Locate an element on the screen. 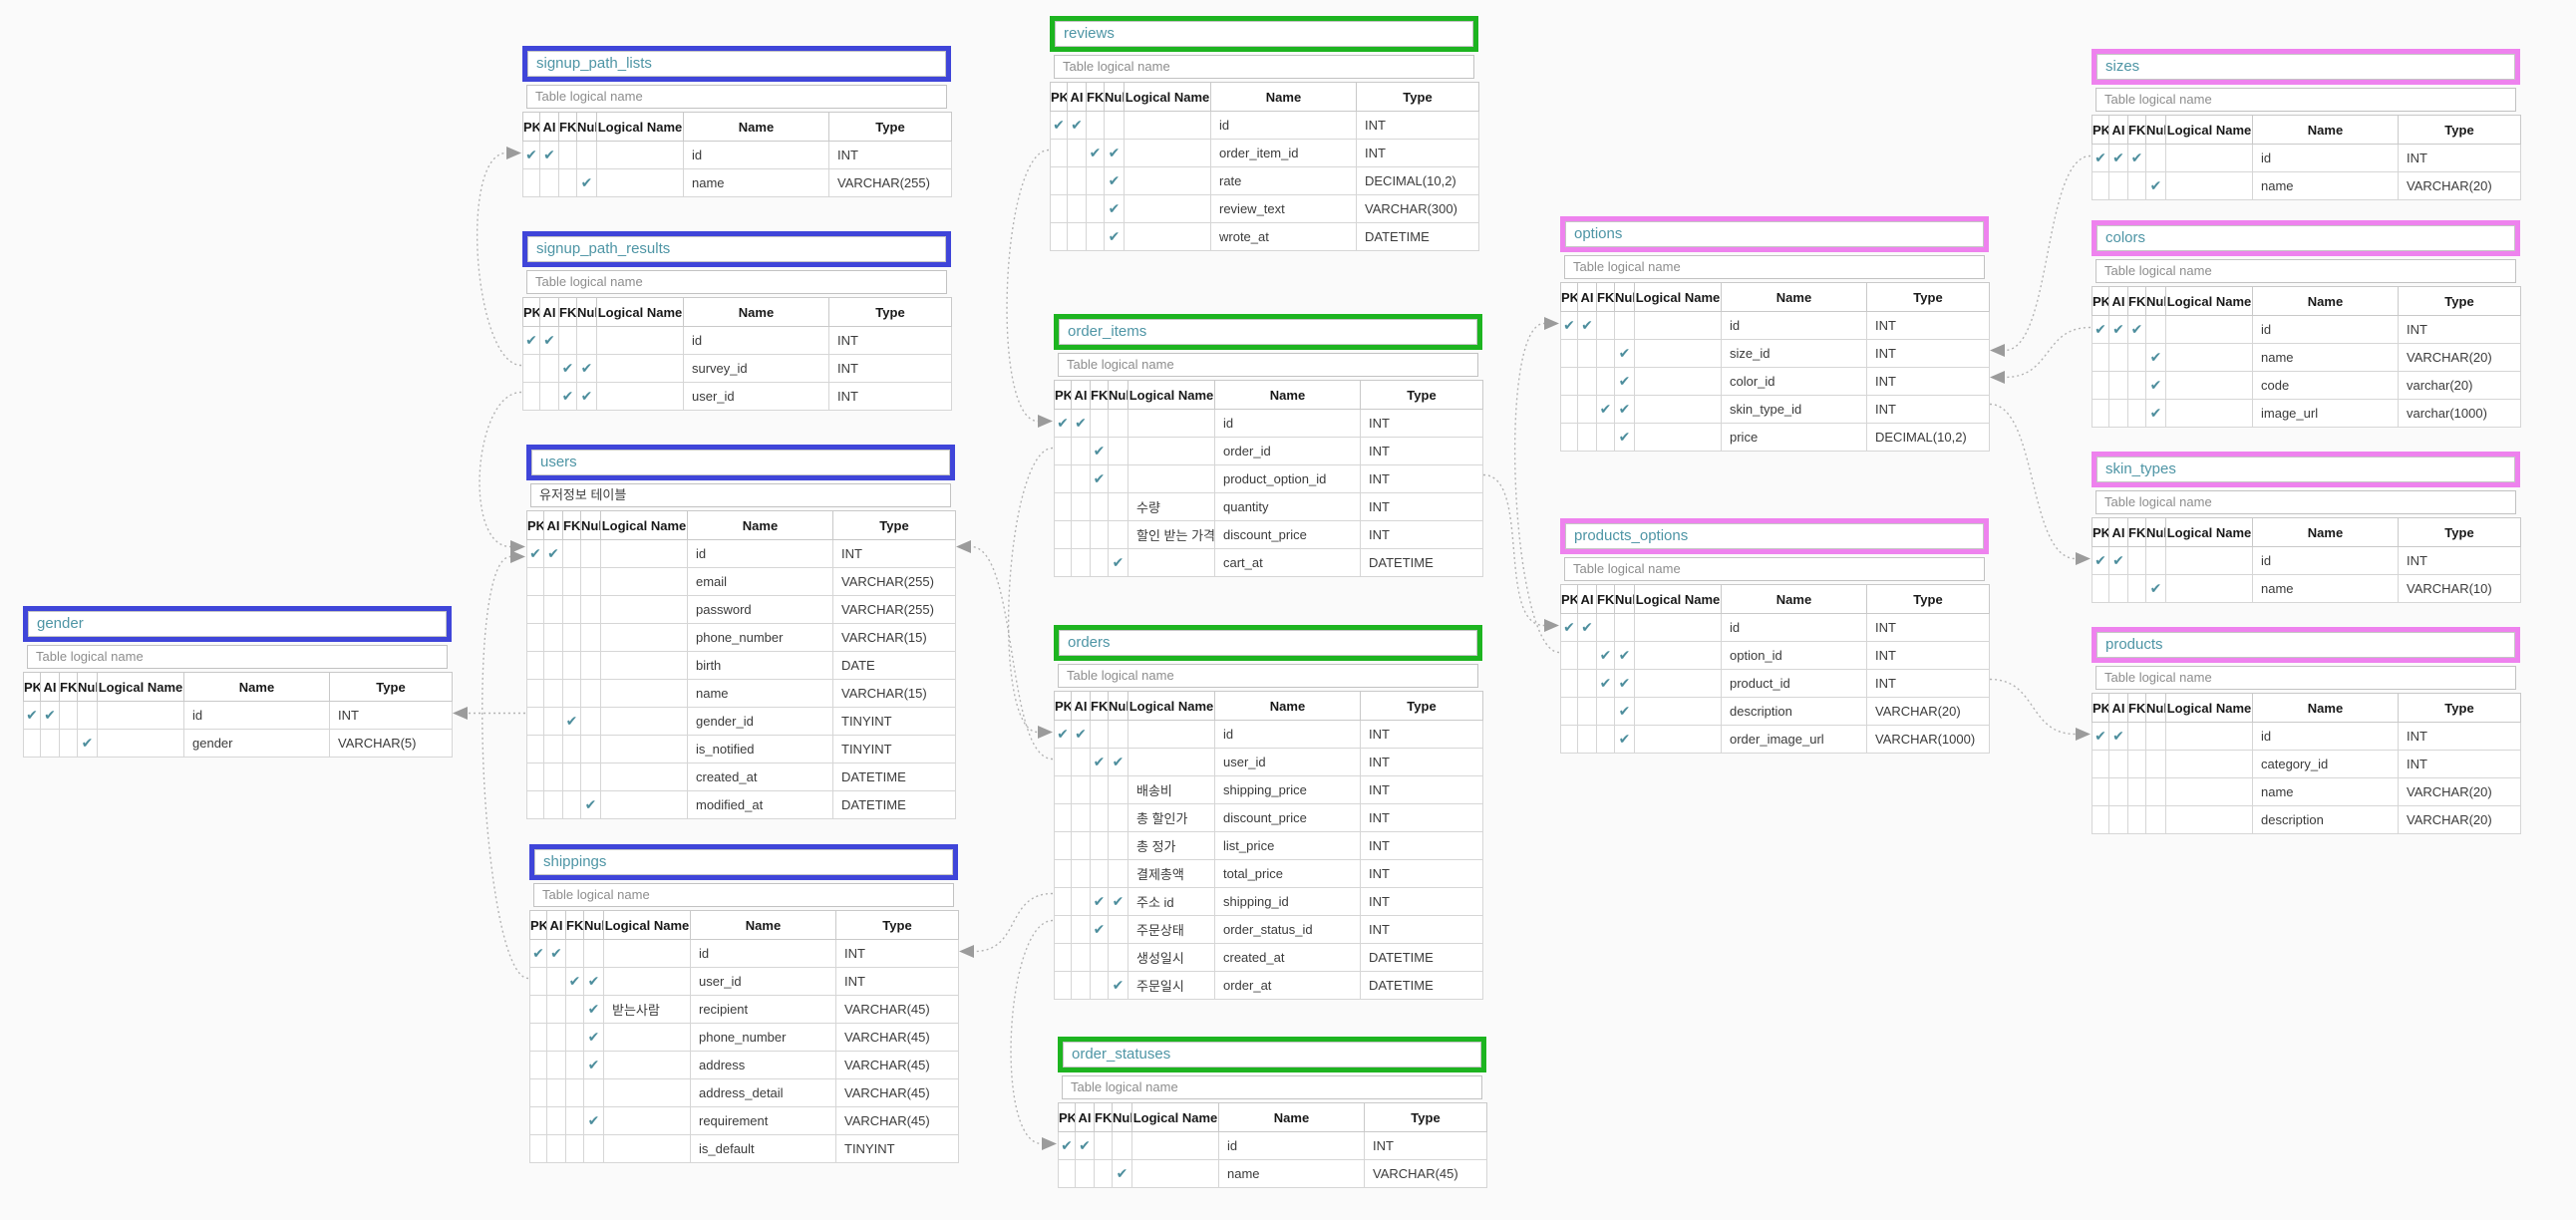 Image resolution: width=2576 pixels, height=1220 pixels. cell-name: product_id is located at coordinates (1794, 683).